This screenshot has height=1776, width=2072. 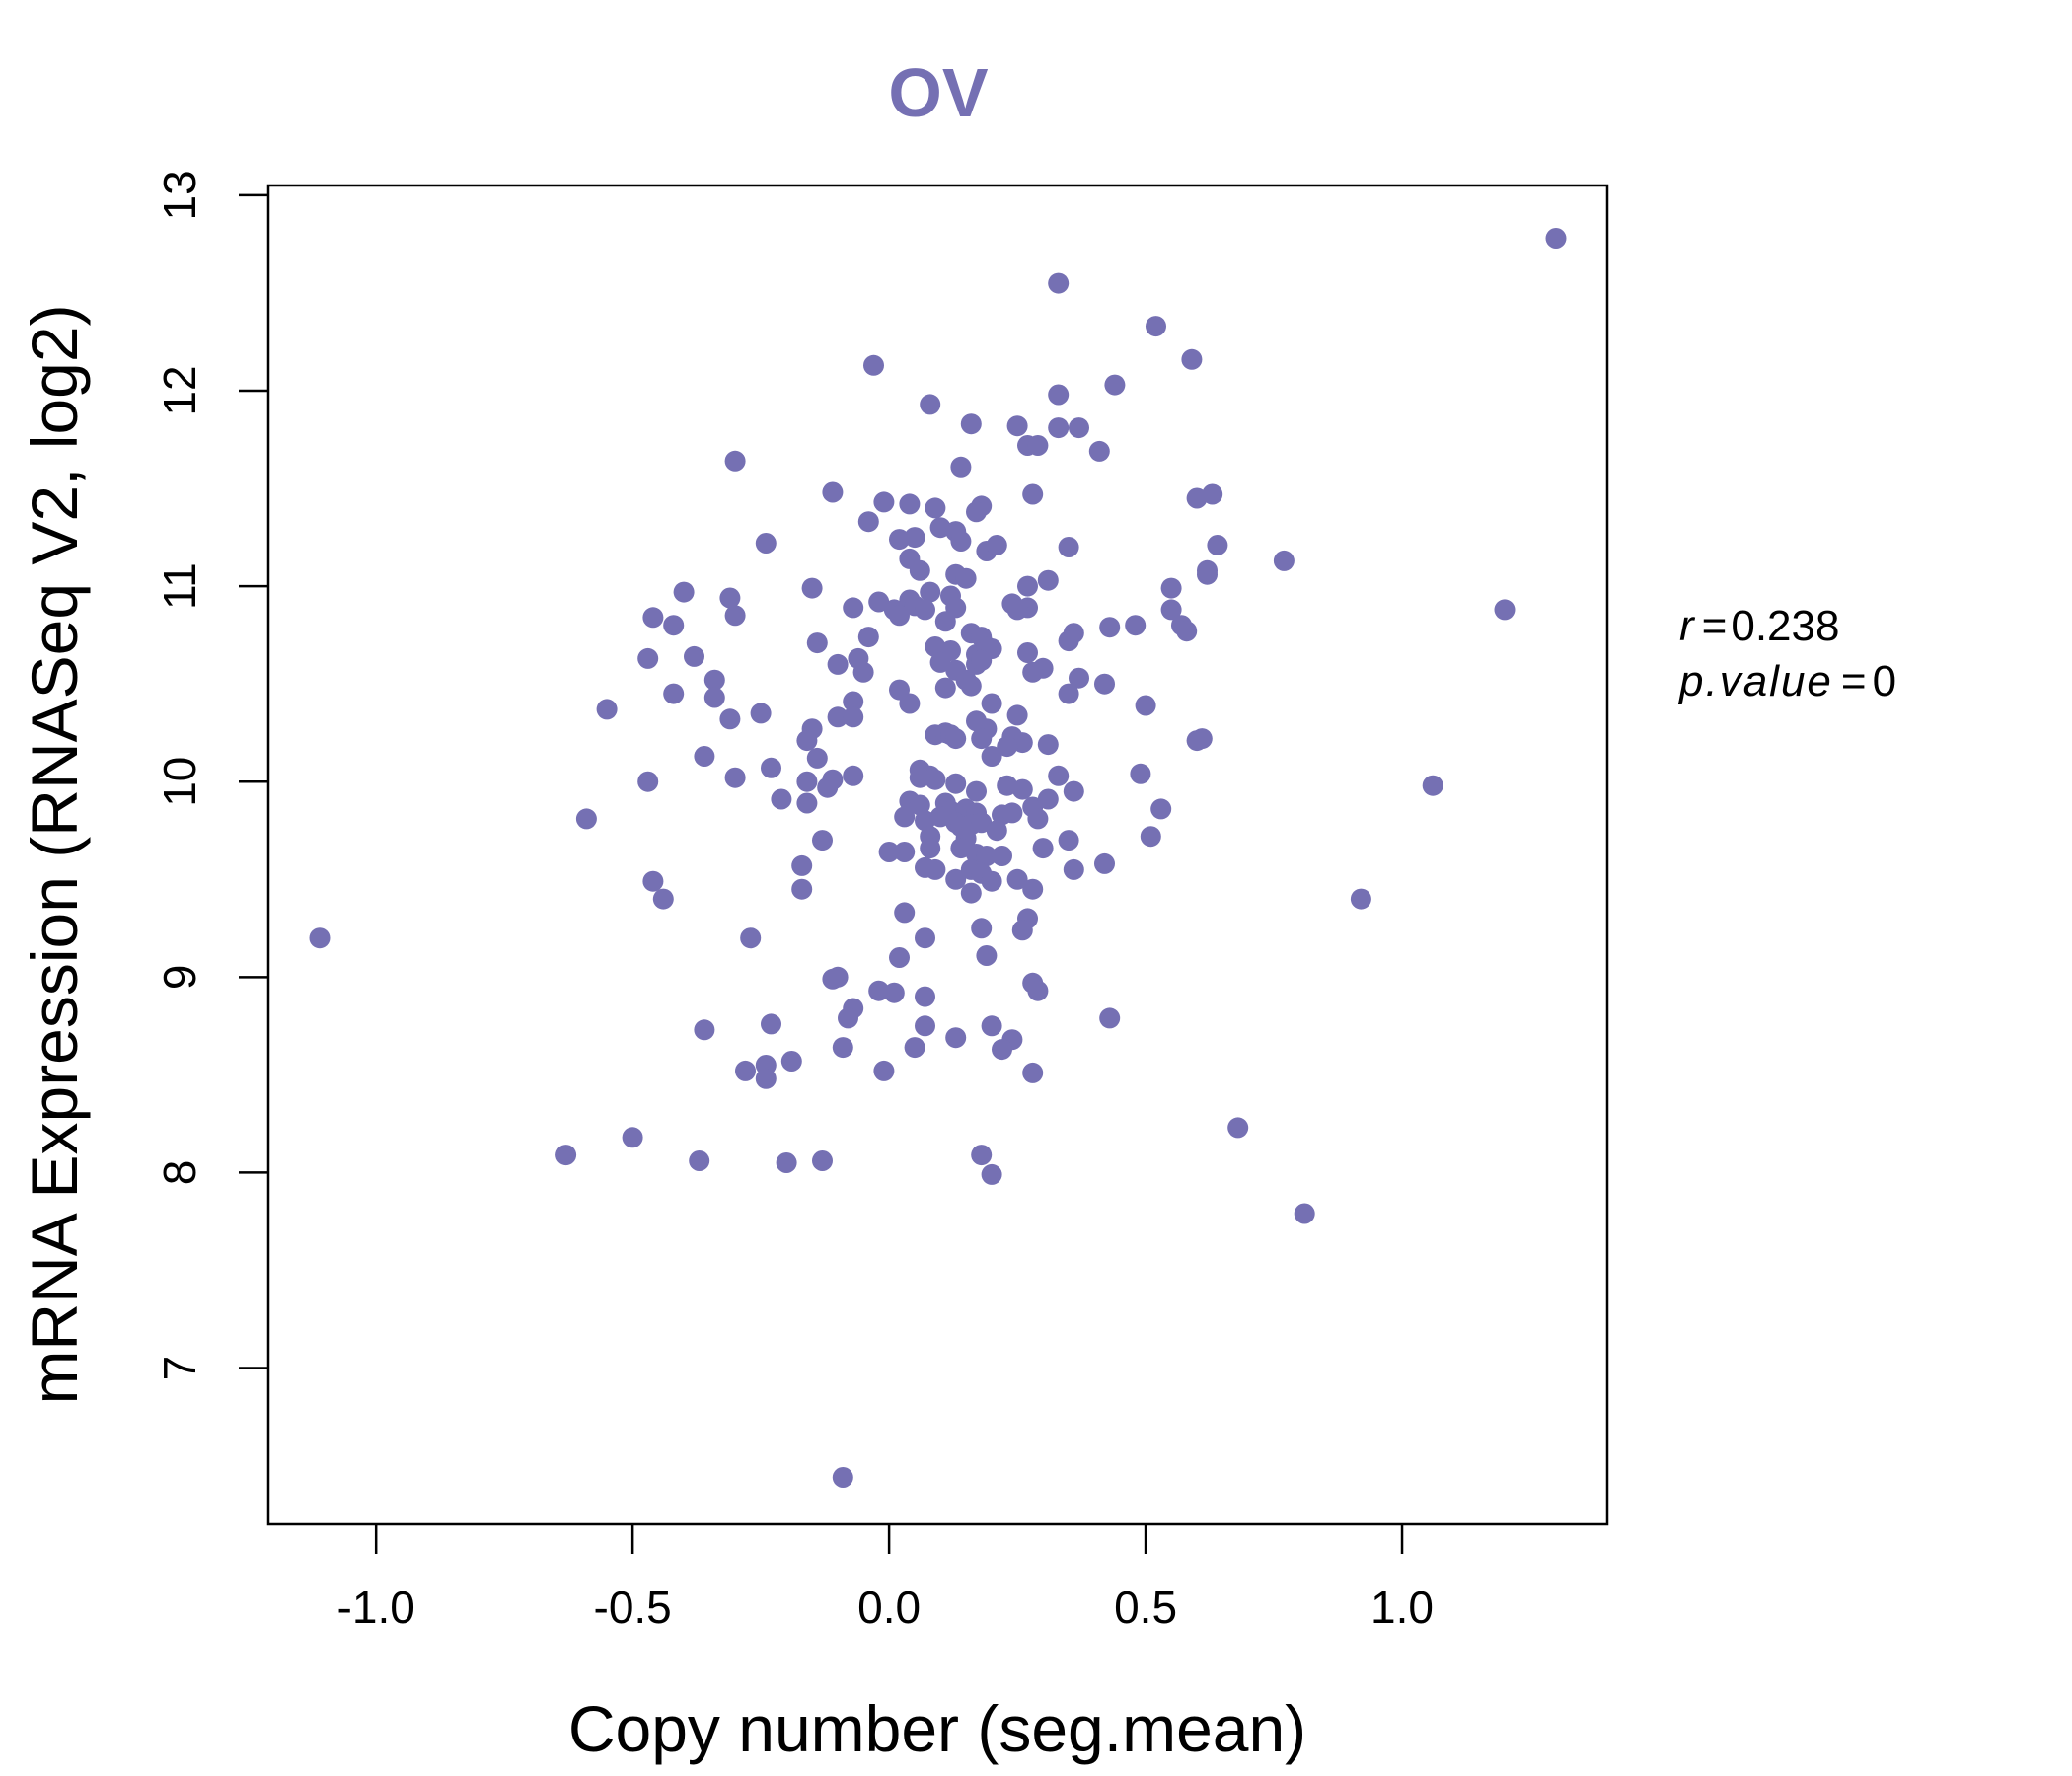 What do you see at coordinates (179, 586) in the screenshot?
I see `y-tick-label: 11` at bounding box center [179, 586].